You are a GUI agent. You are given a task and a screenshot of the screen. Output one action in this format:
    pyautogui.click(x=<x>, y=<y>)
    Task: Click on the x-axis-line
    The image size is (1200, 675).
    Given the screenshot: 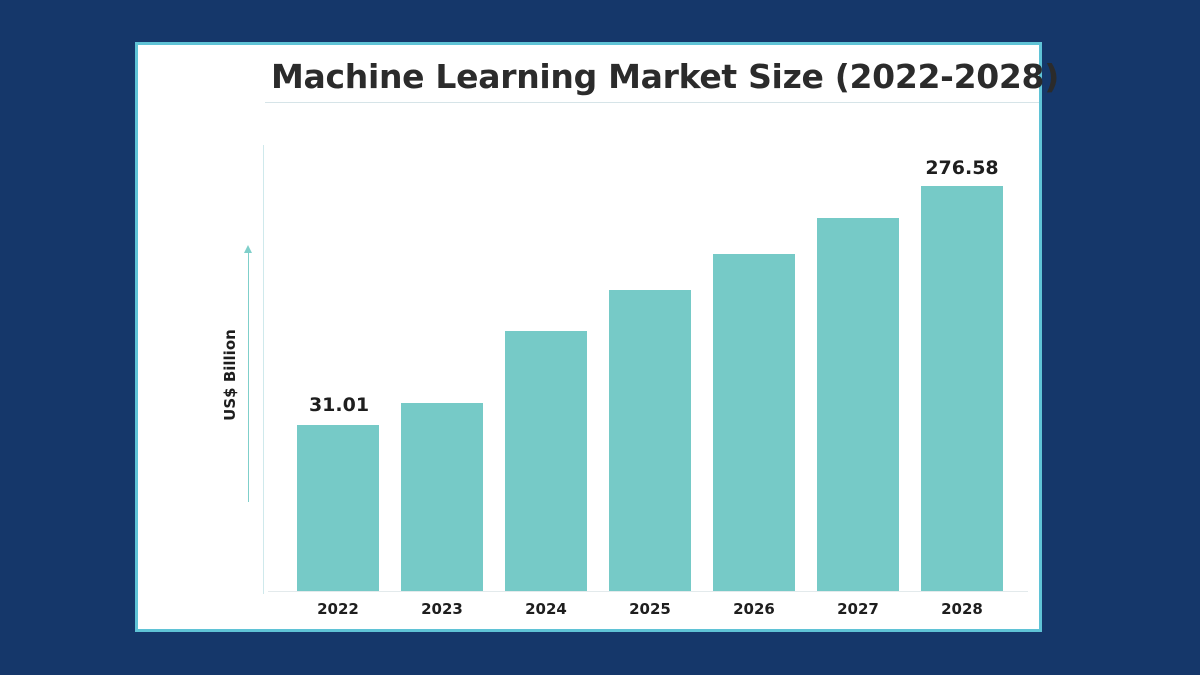 What is the action you would take?
    pyautogui.click(x=648, y=591)
    